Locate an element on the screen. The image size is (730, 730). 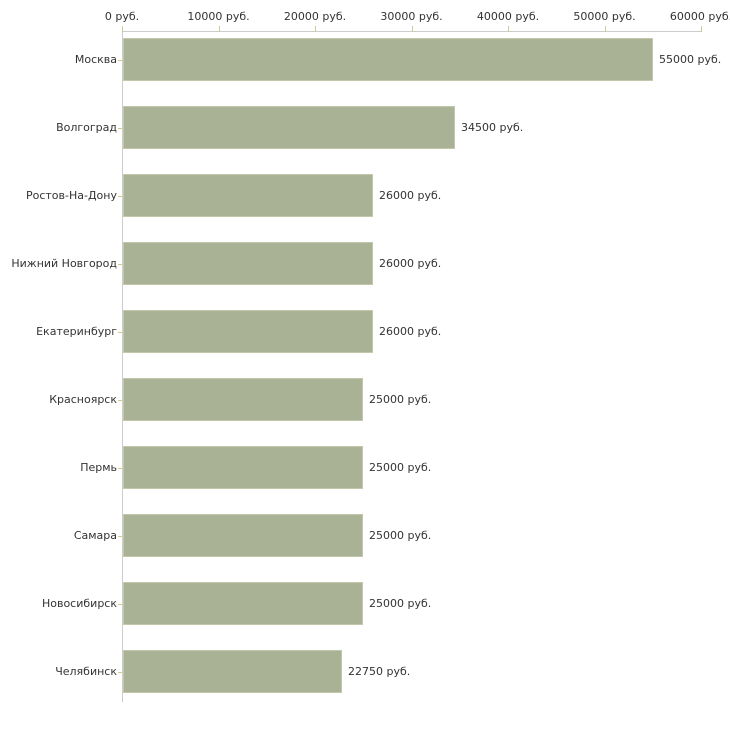
x-tick-label: 40000 руб. is located at coordinates (508, 16).